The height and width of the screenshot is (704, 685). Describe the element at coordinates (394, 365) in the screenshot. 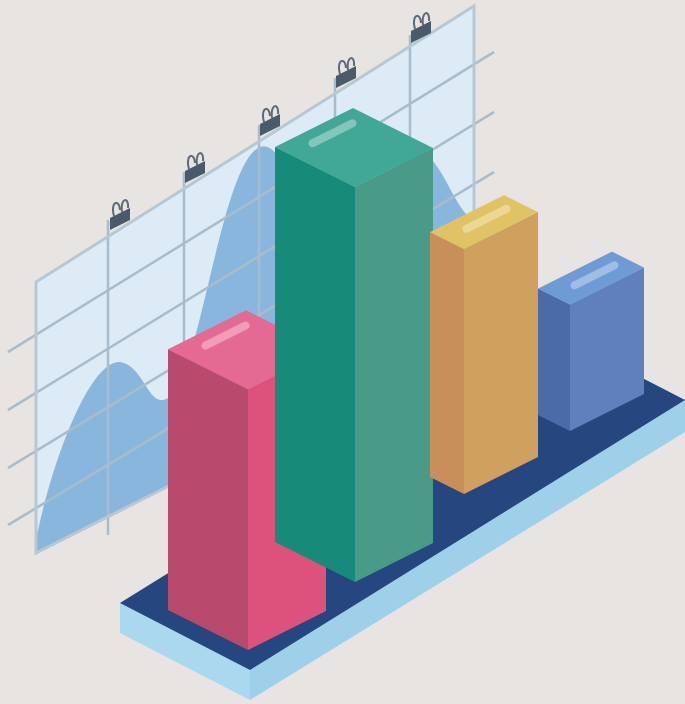

I see `green-bar-right-face` at that location.